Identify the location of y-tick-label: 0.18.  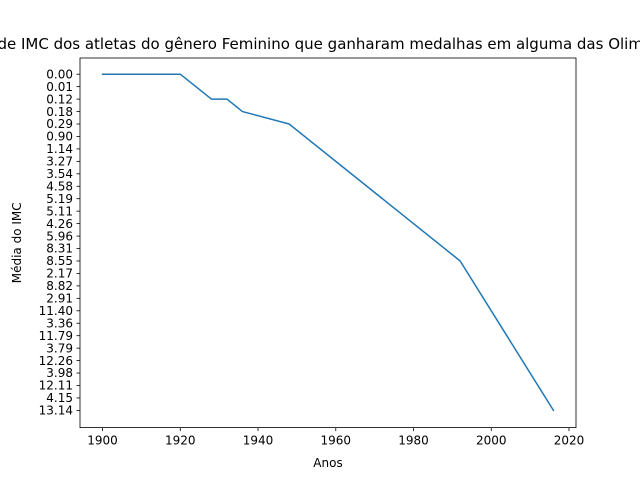
(59, 112).